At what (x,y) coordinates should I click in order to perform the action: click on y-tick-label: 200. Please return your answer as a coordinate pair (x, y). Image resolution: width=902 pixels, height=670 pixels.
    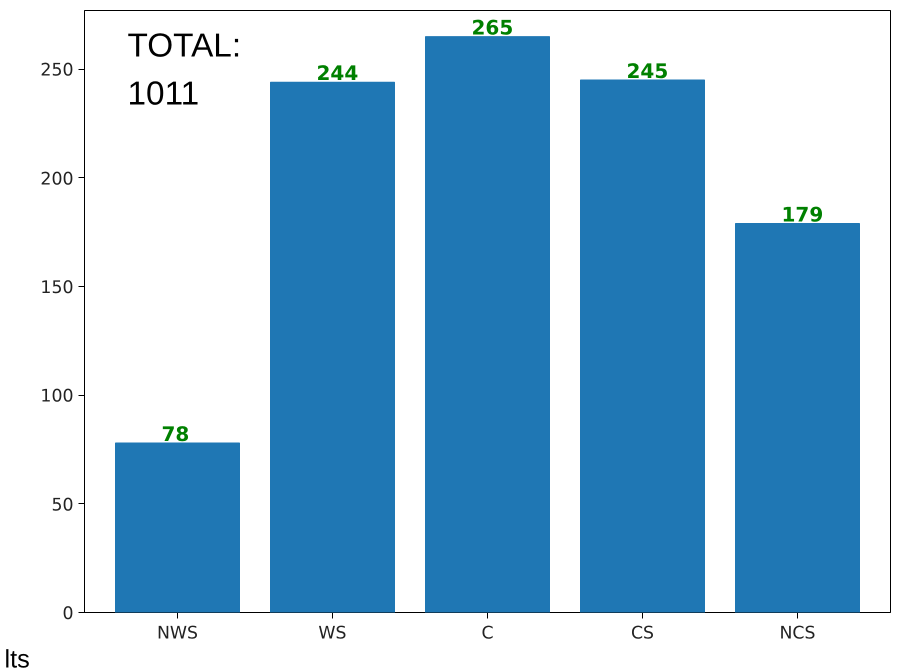
    Looking at the image, I should click on (57, 179).